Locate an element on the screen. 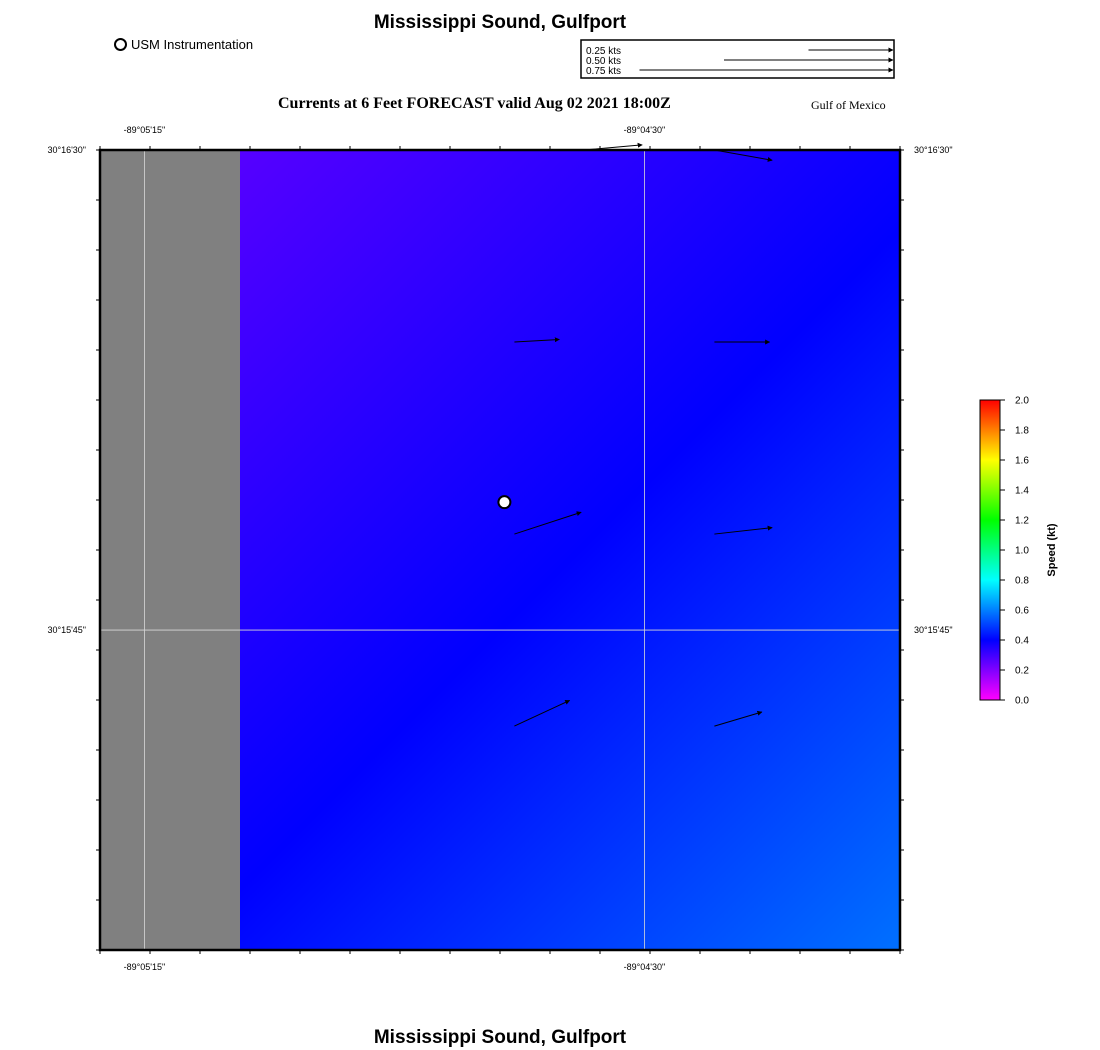 This screenshot has height=1050, width=1100. footer-title: Mississippi Sound, Gulfport is located at coordinates (500, 1037).